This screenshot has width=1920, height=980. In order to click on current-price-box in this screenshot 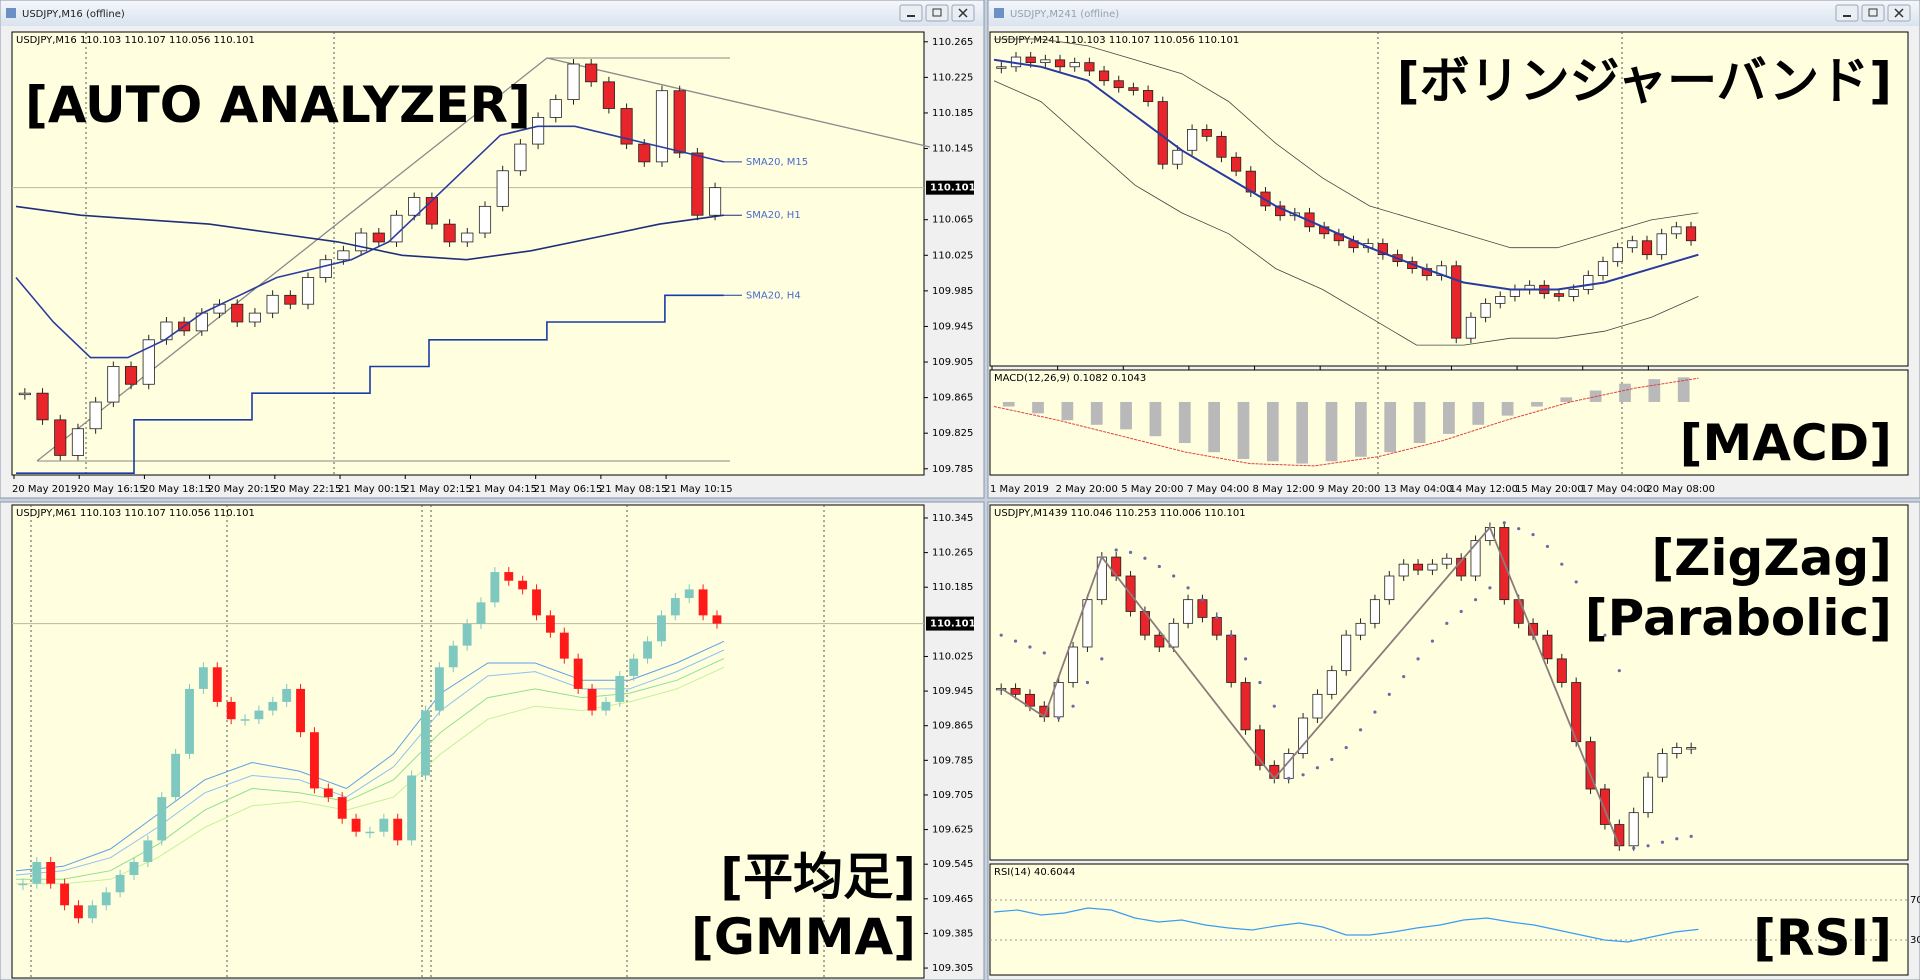, I will do `click(950, 623)`.